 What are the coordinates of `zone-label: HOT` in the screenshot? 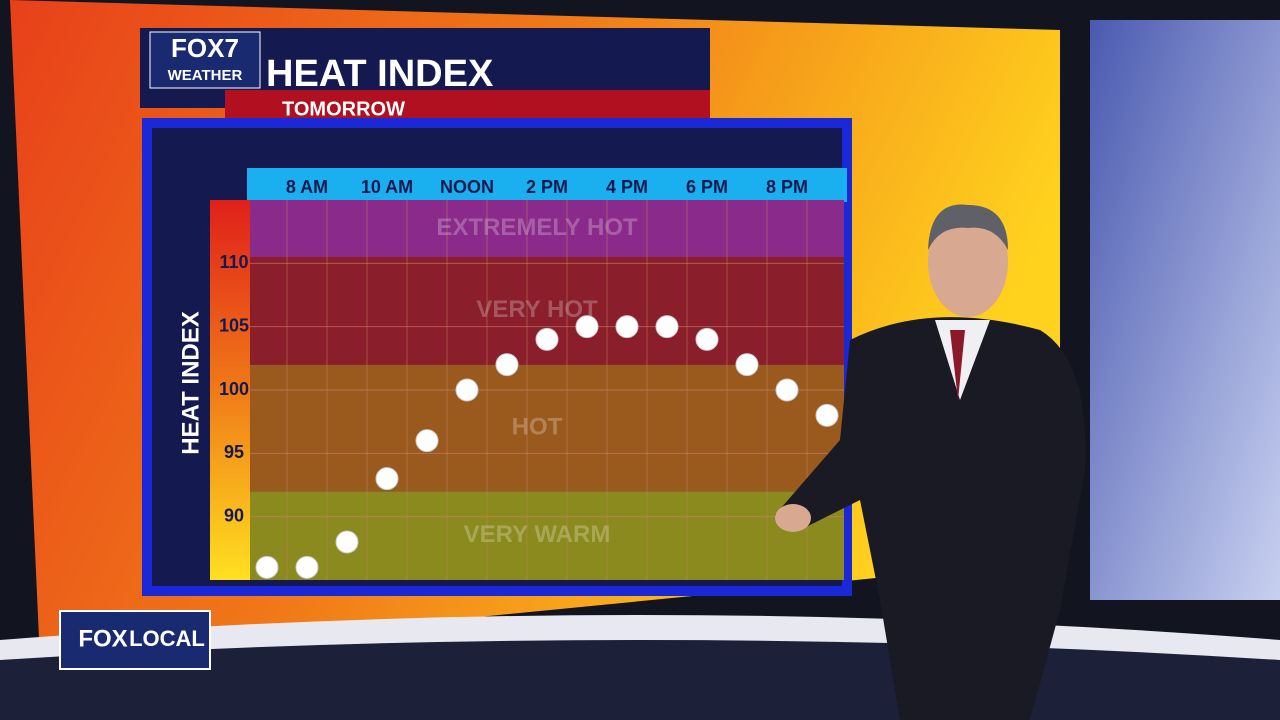 It's located at (537, 426).